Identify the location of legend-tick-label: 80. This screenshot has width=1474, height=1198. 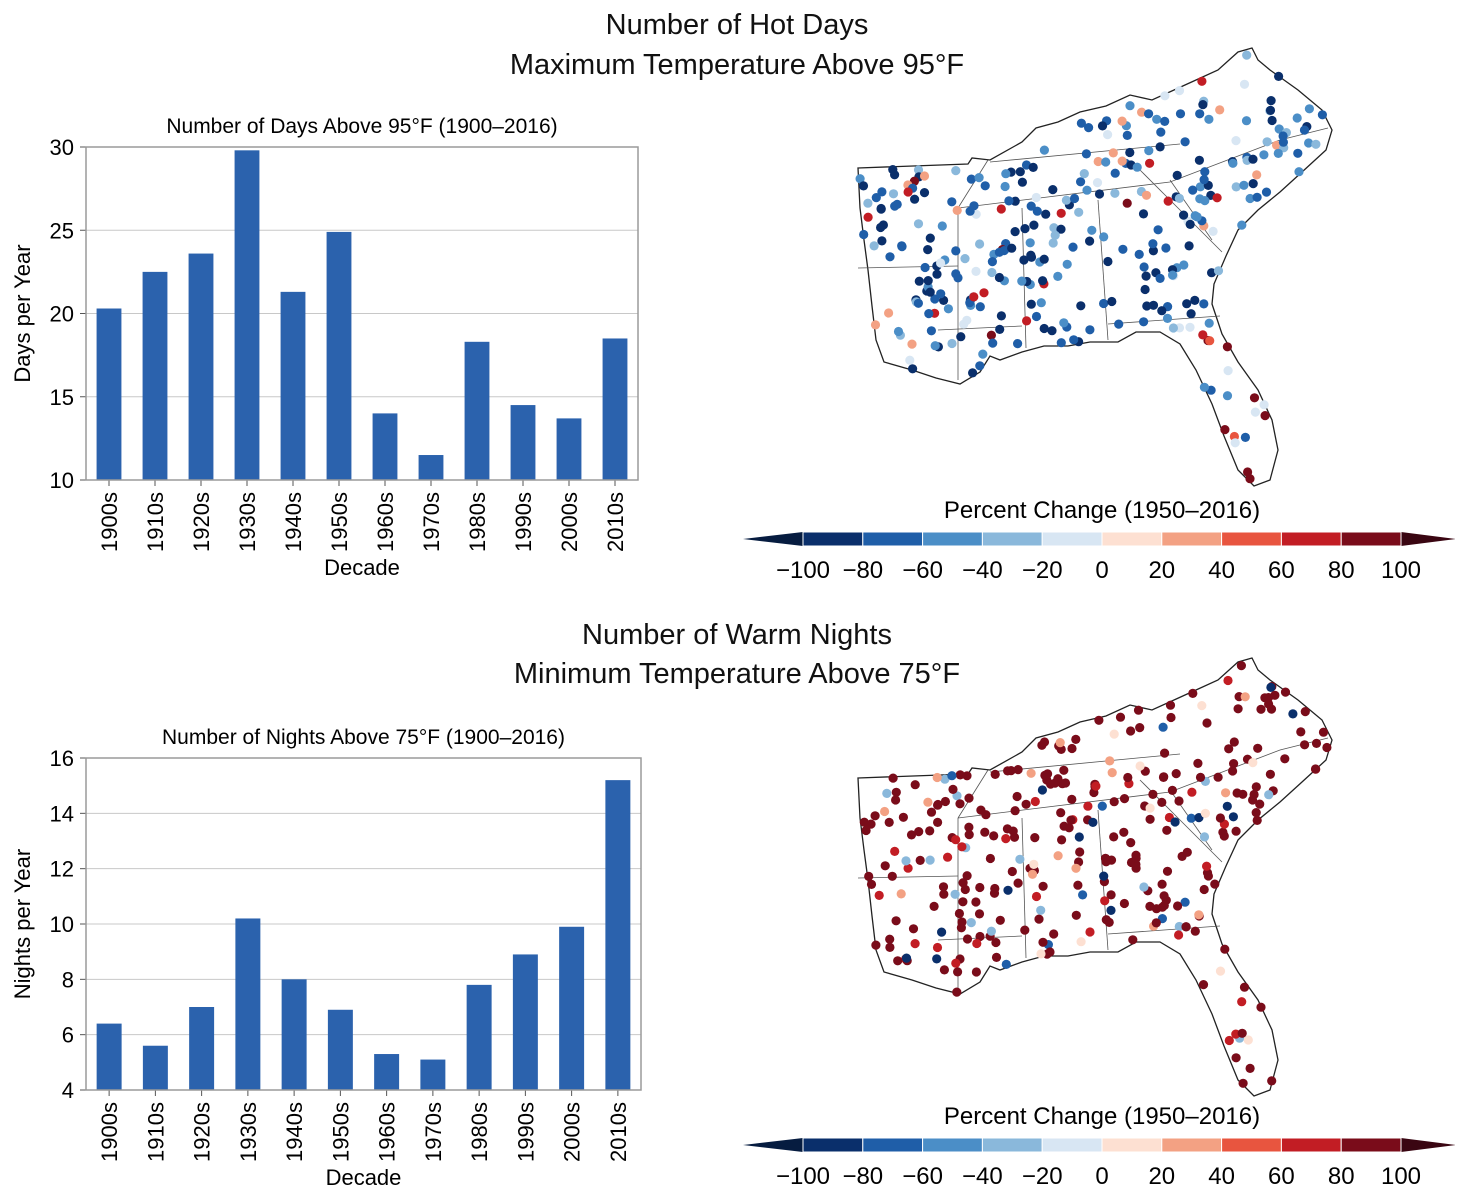
(1341, 1176).